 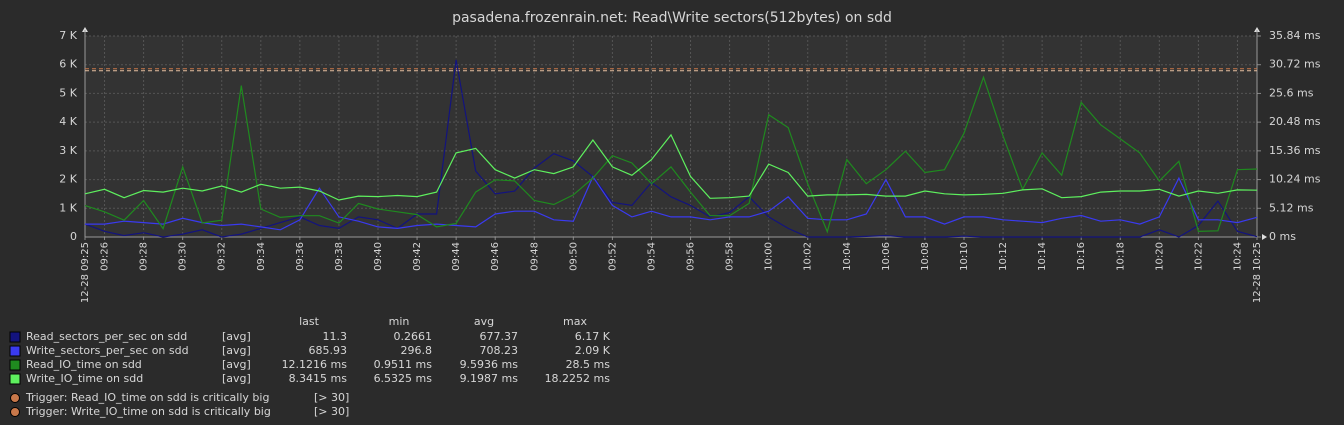 I want to click on x-tick-label: 09:38, so click(x=339, y=256).